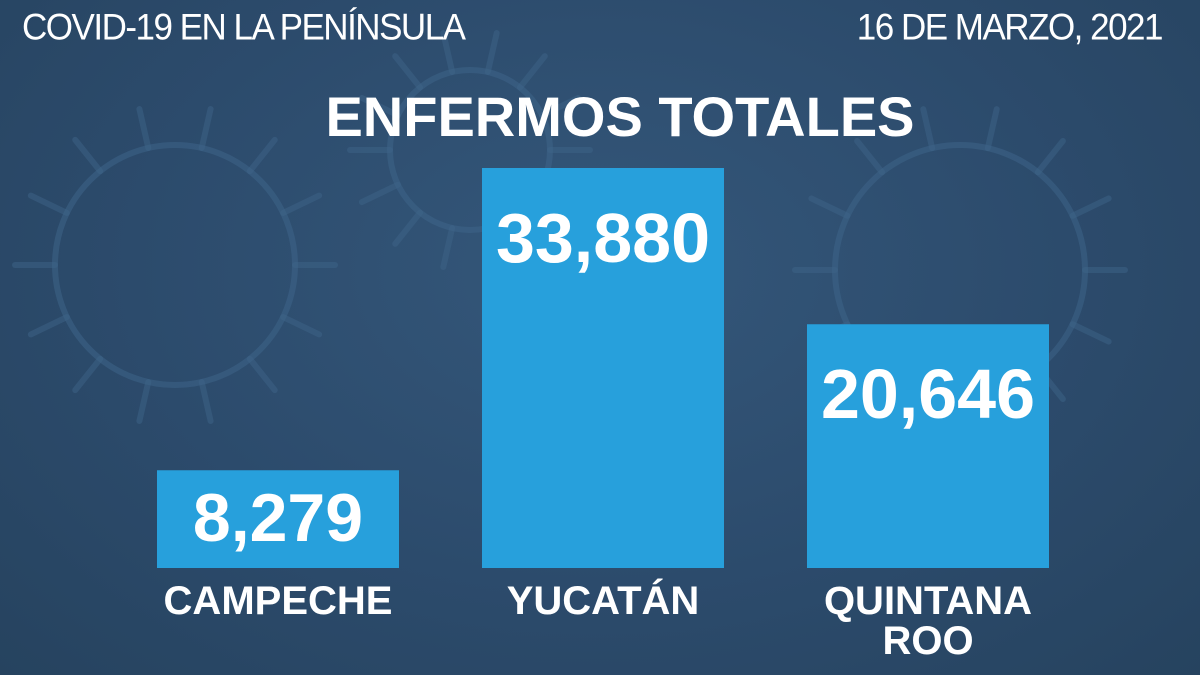 The width and height of the screenshot is (1200, 675). I want to click on category-label: QUINTANA, so click(928, 601).